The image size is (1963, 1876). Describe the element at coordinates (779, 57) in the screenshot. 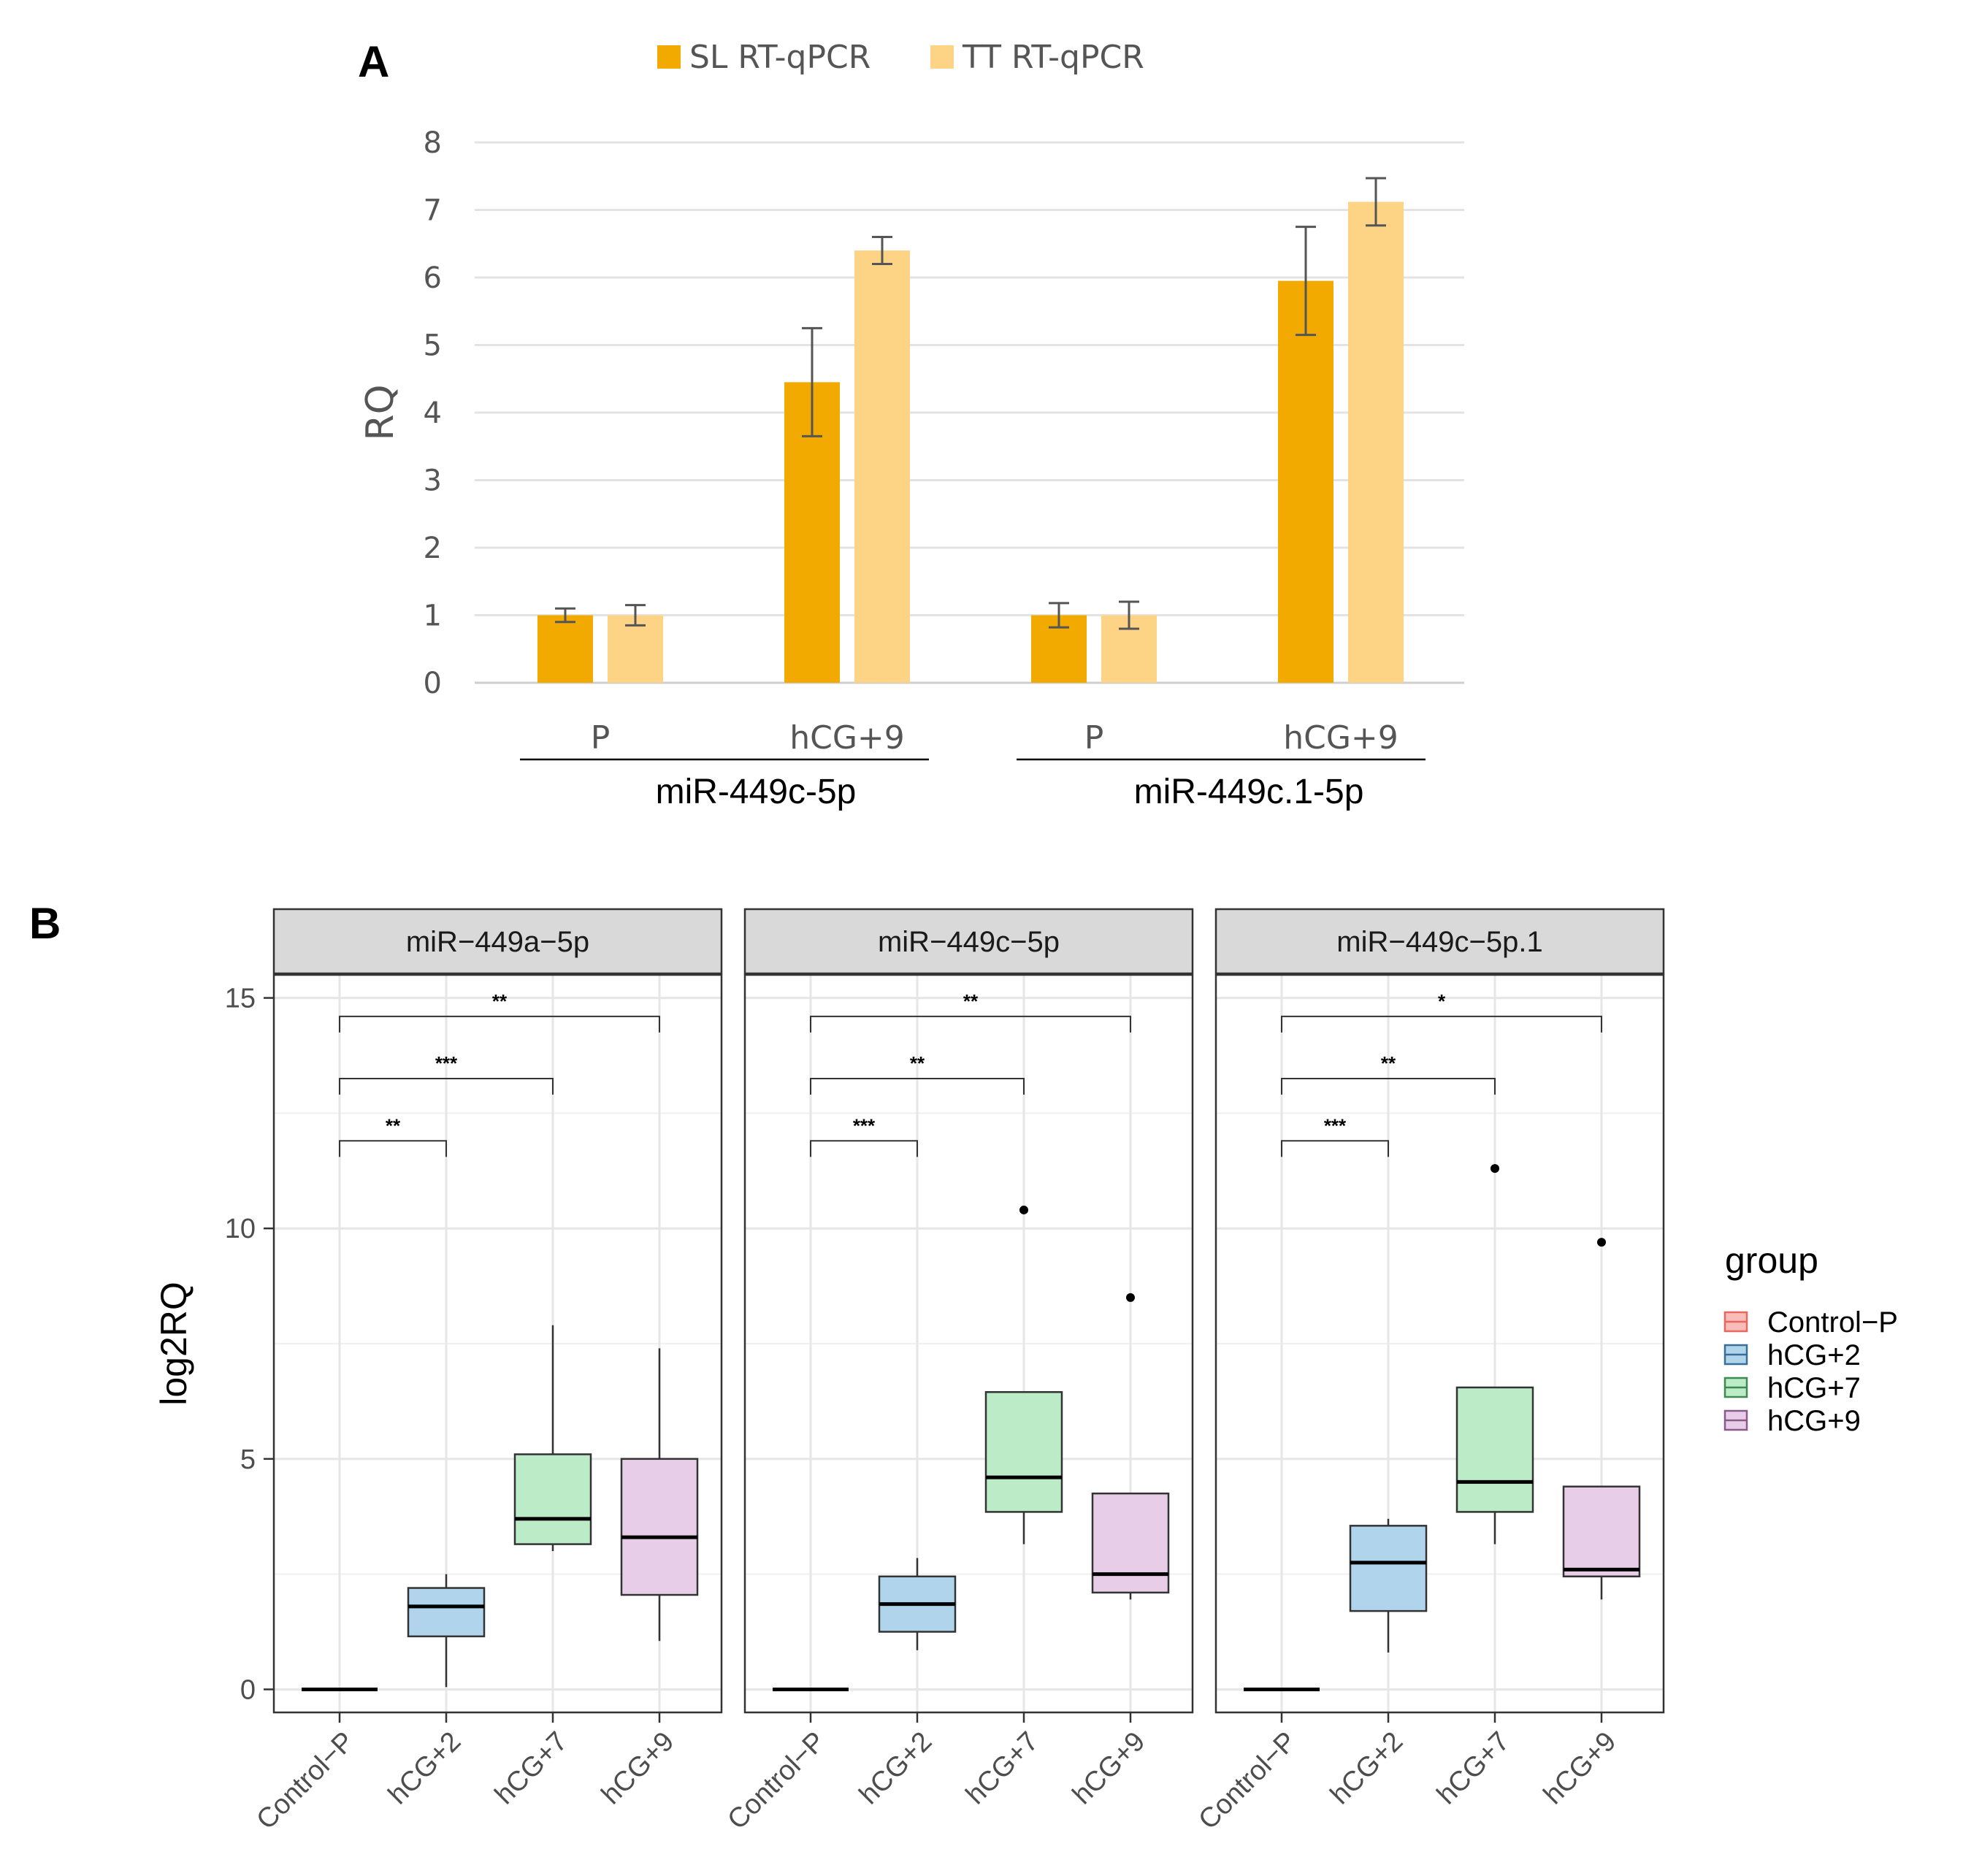

I see `legend-label-0: SL RT-qPCR` at that location.